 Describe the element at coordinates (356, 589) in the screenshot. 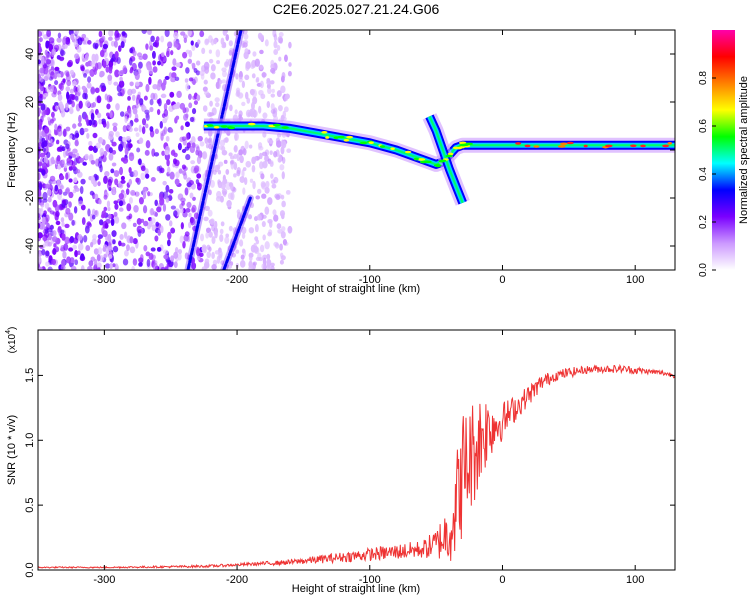

I see `snr-xlabel: Height of straight line (km)` at that location.